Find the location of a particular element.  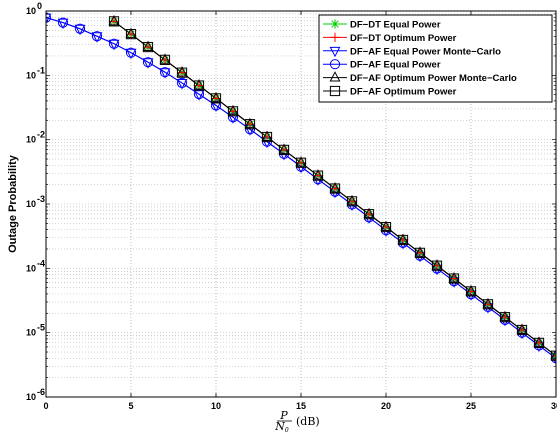

x-tick-label: 5 is located at coordinates (130, 406).